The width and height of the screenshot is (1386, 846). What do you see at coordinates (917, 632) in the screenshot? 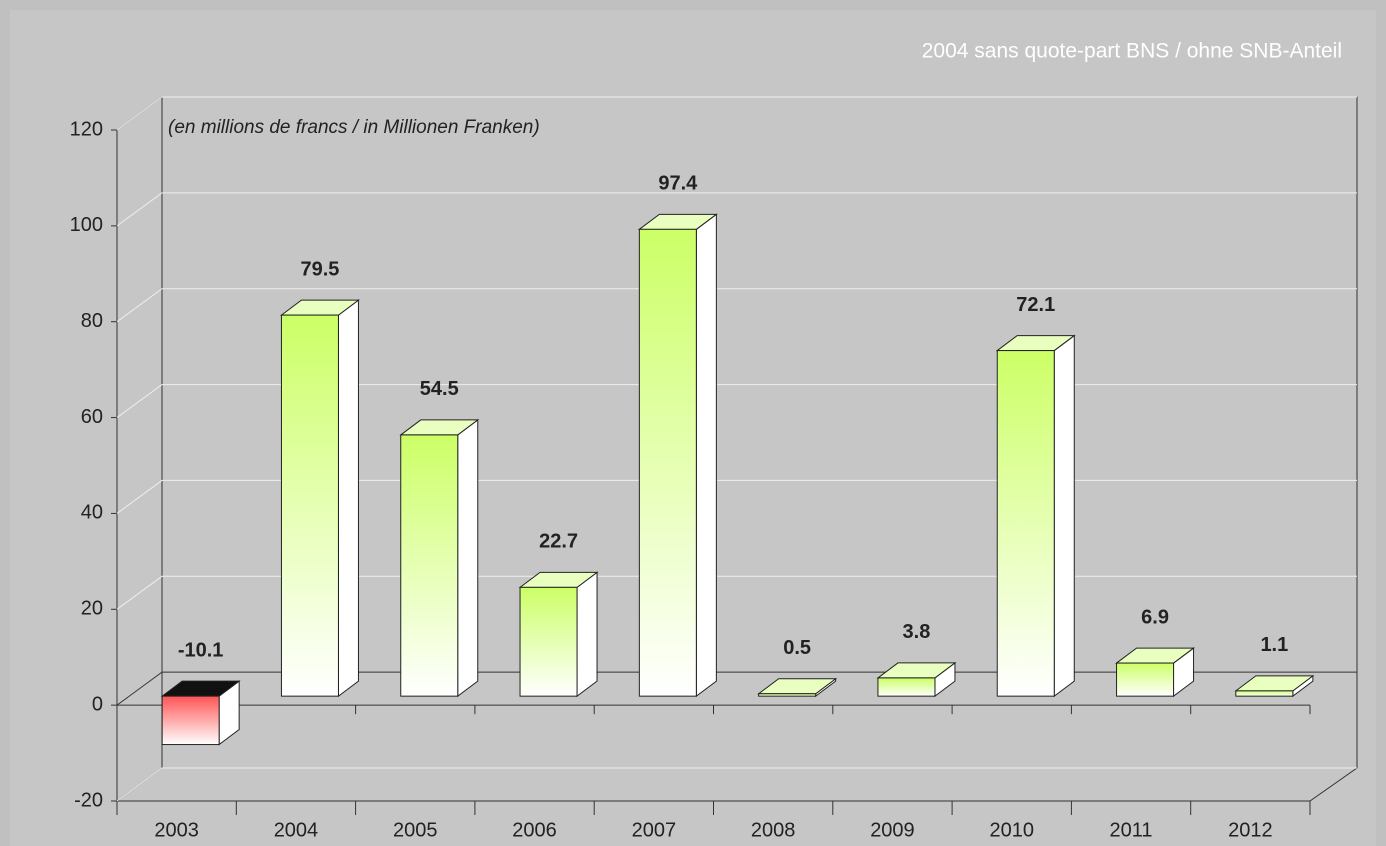
I see `value-label: 3.8` at bounding box center [917, 632].